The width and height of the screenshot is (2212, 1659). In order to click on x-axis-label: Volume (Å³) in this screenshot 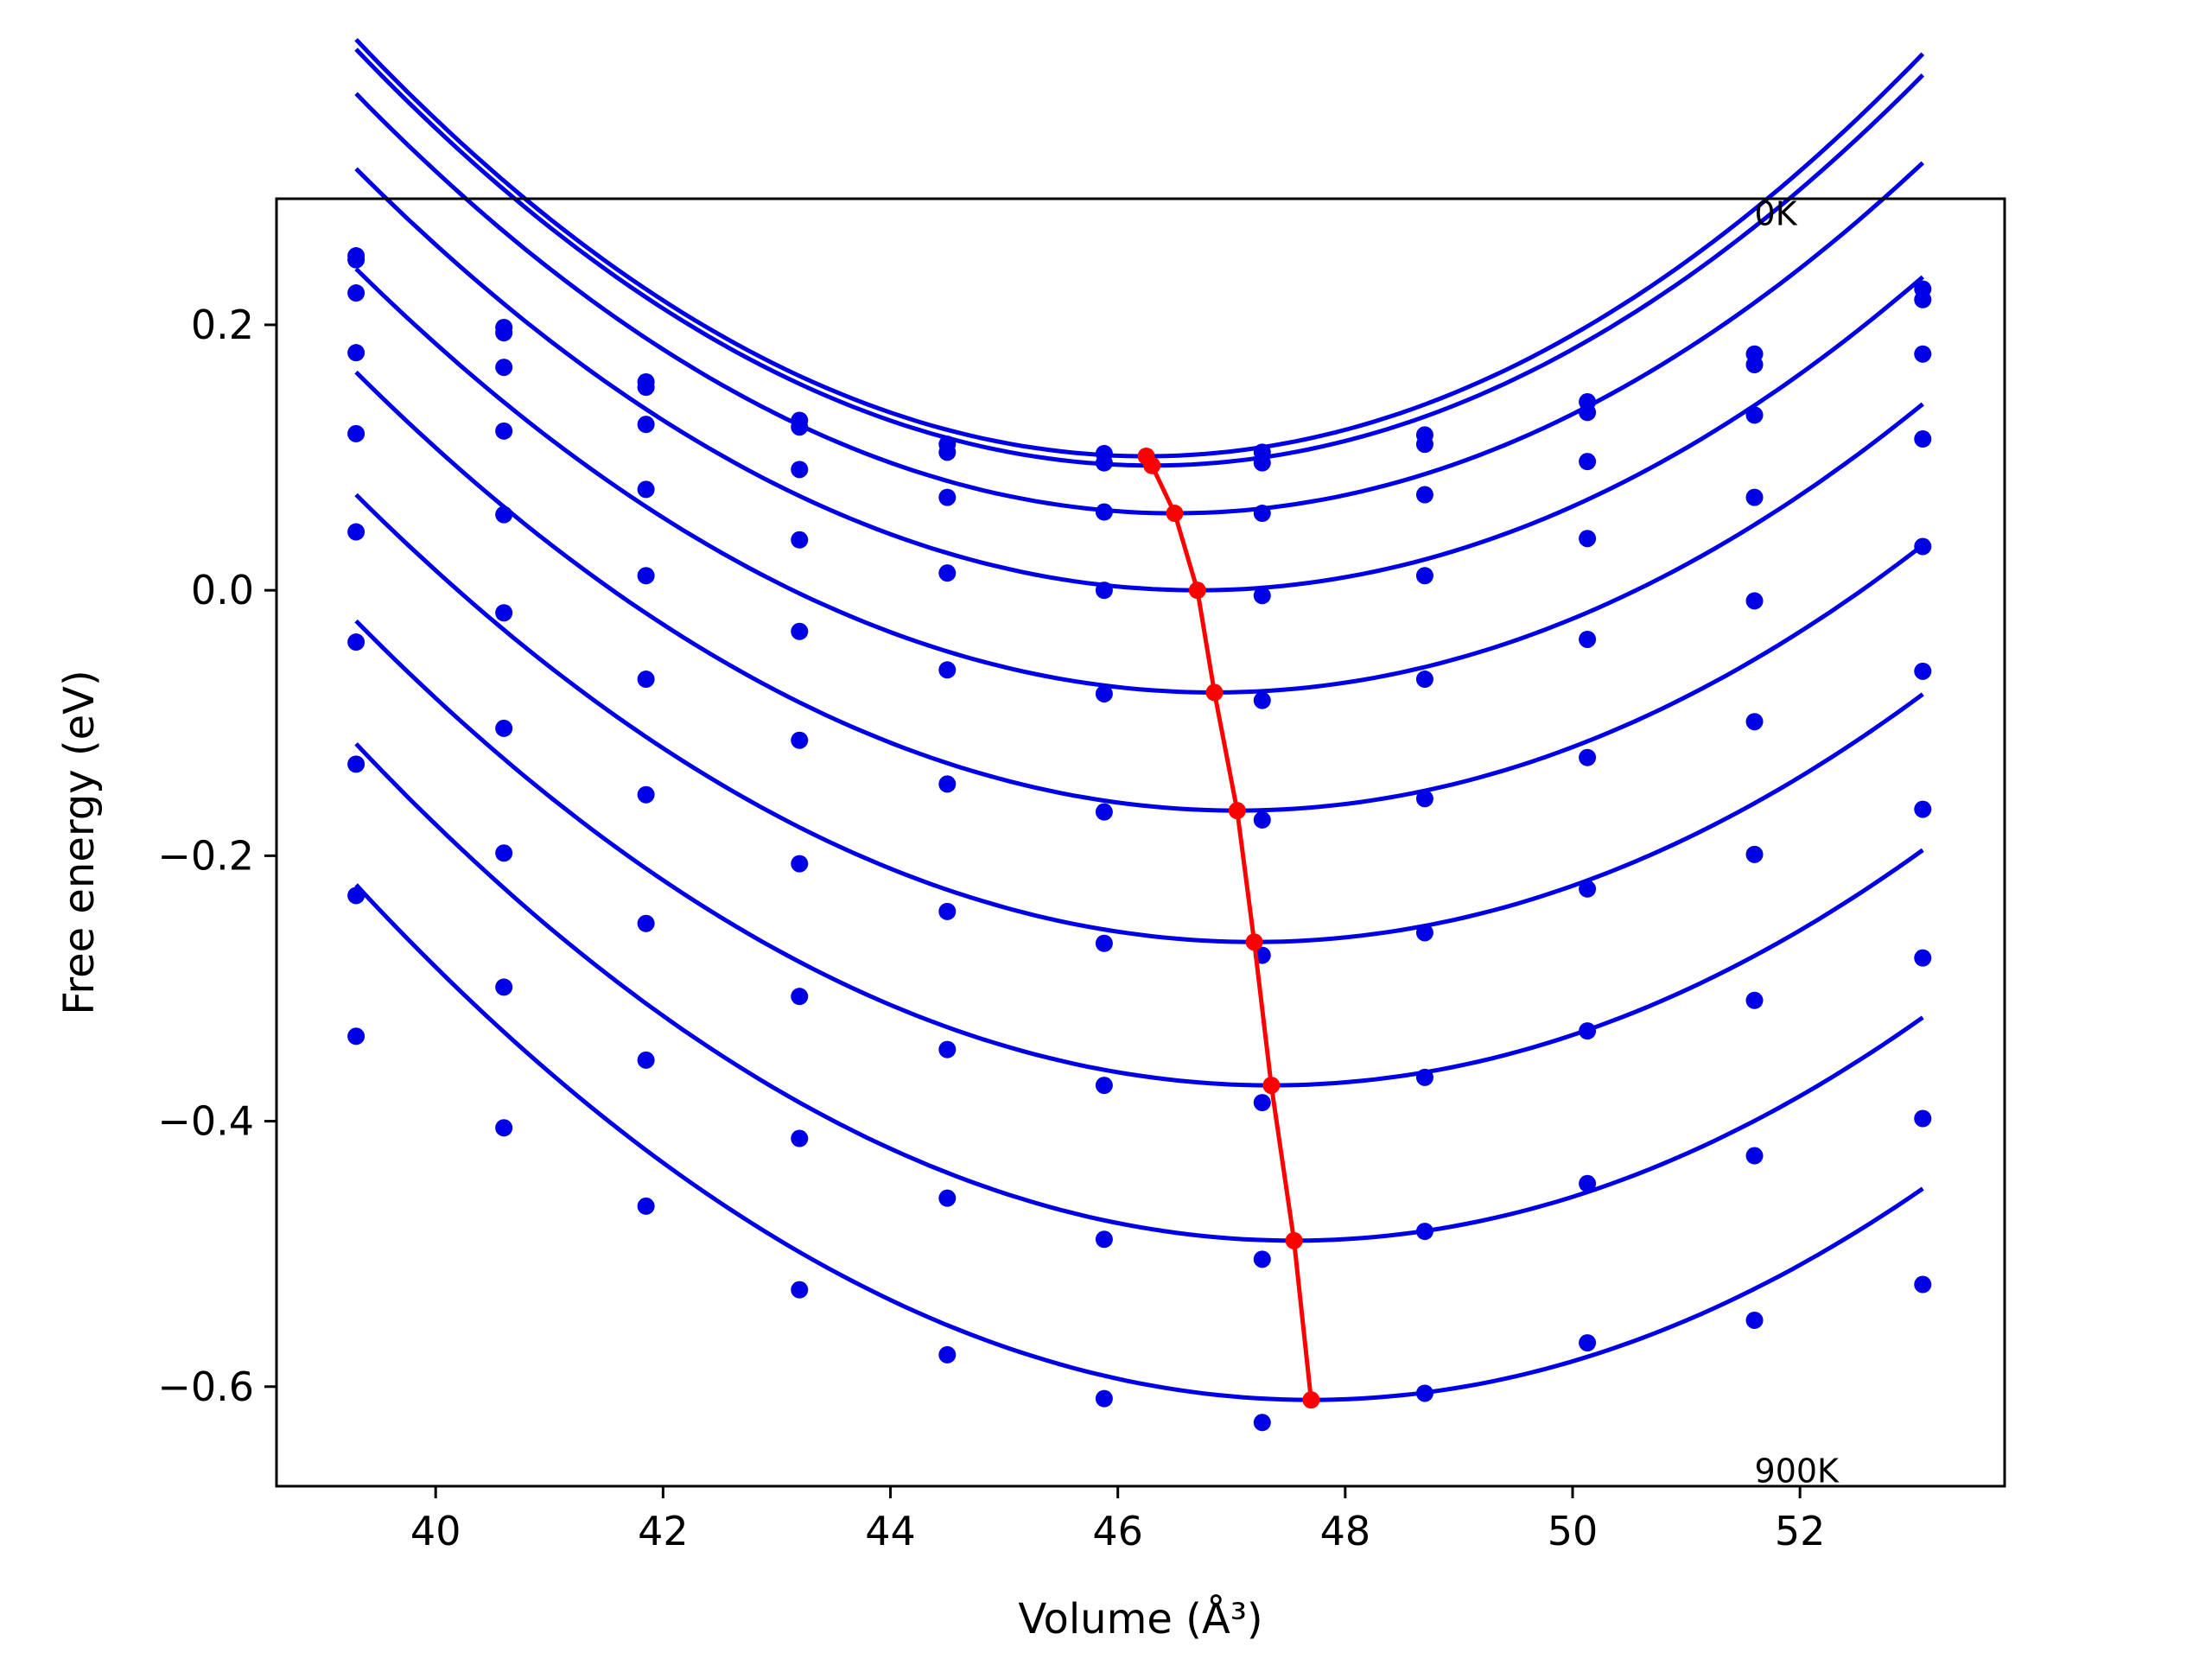, I will do `click(1140, 1618)`.